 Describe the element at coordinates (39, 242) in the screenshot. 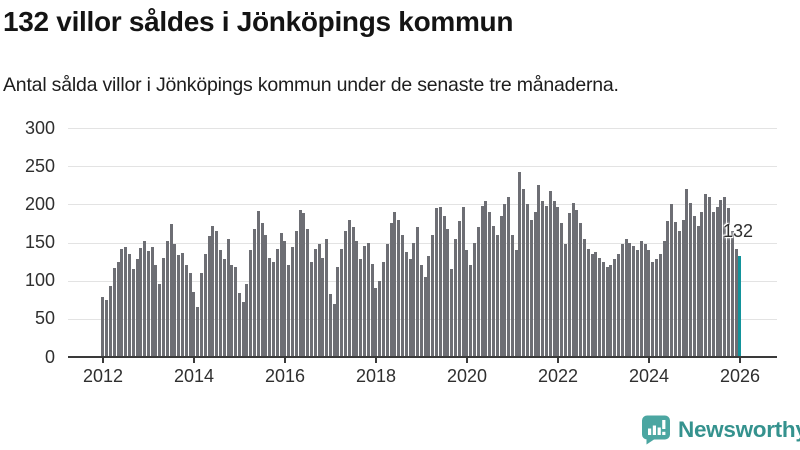

I see `y-axis-label: 150` at that location.